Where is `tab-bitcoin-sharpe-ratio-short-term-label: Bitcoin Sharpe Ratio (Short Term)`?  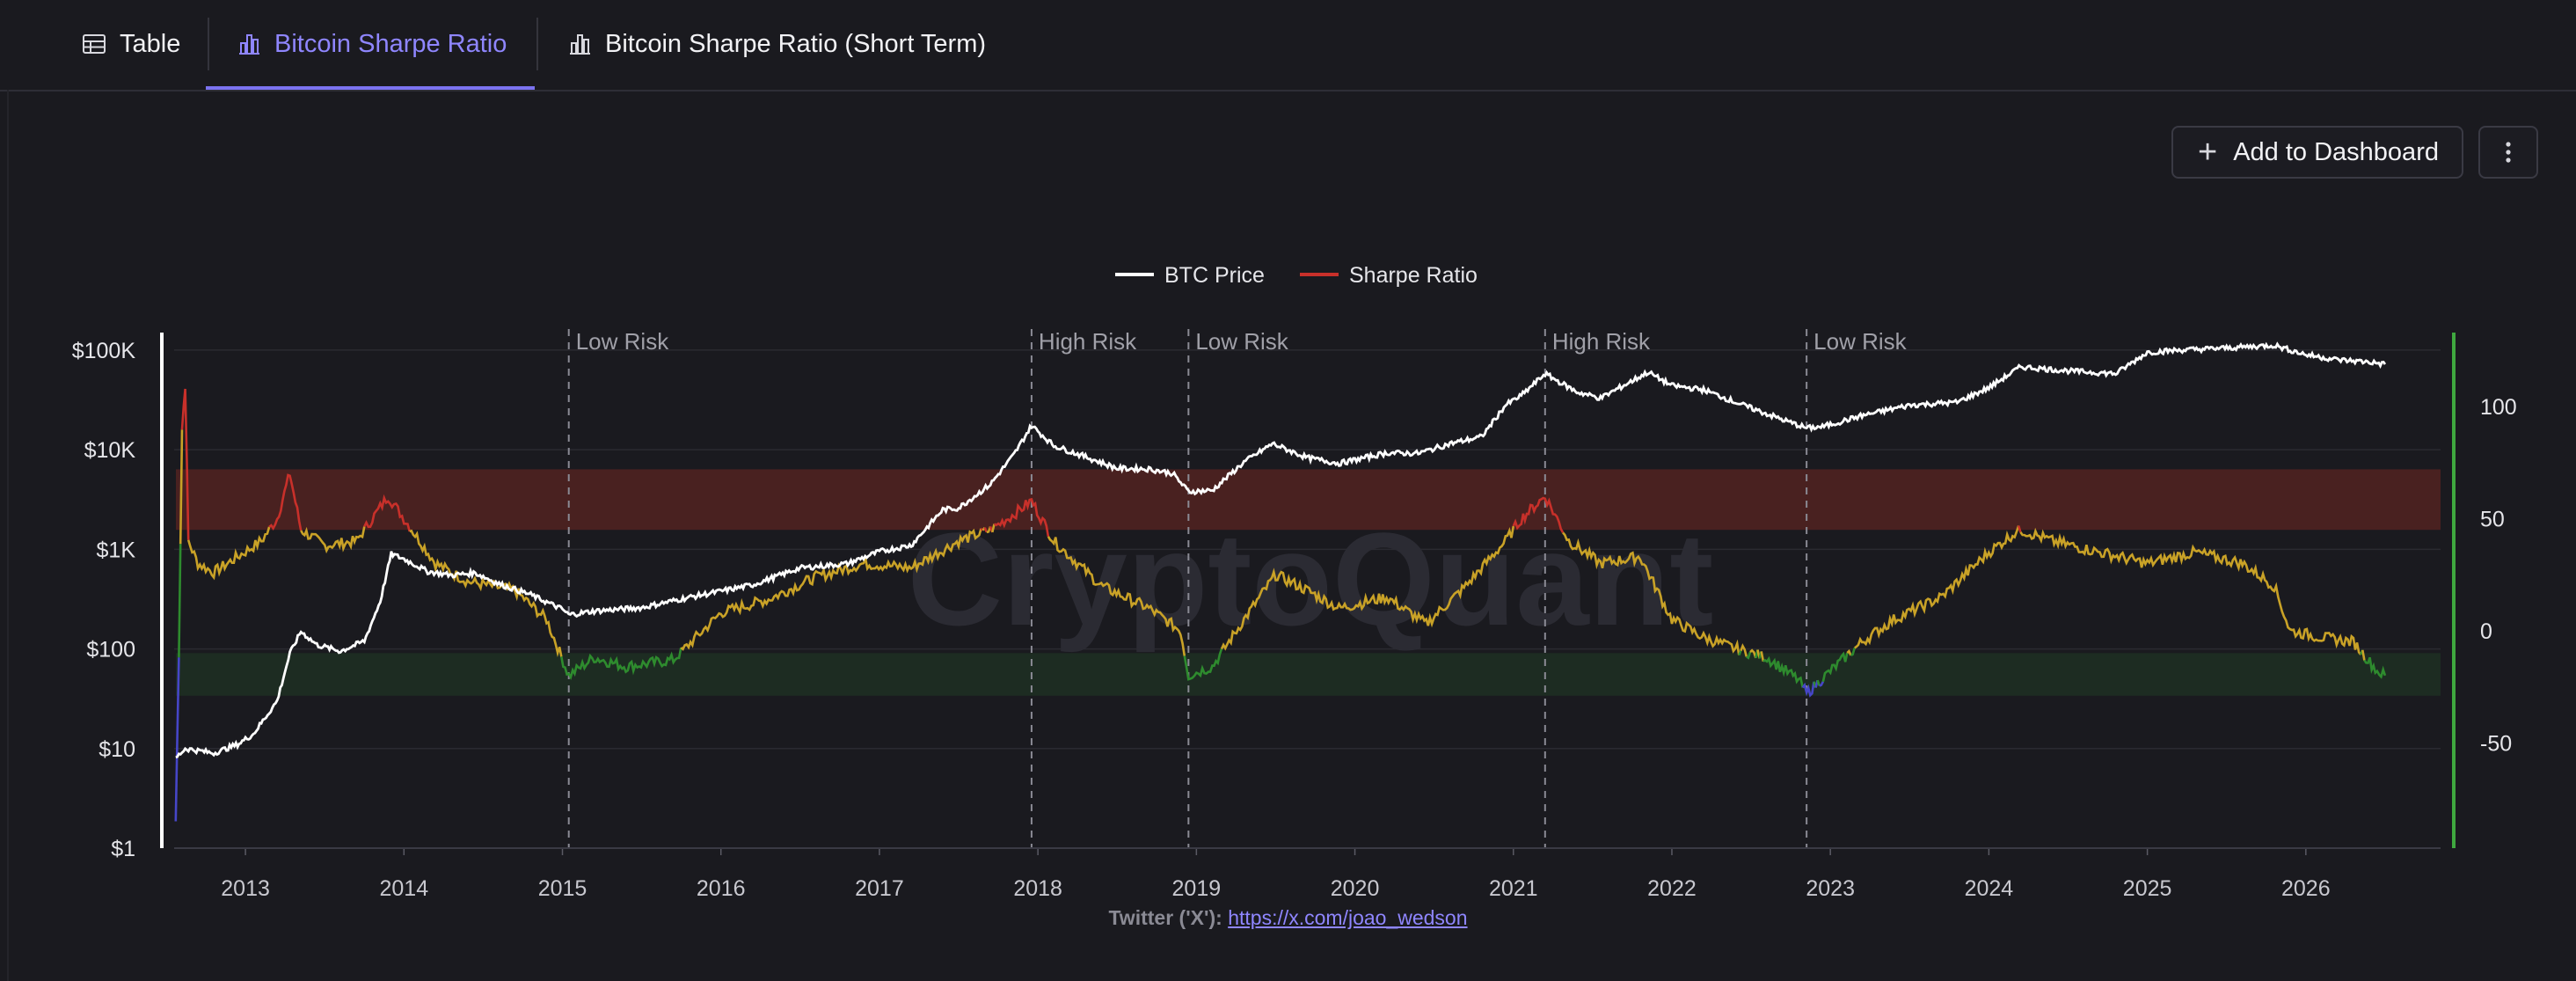
tab-bitcoin-sharpe-ratio-short-term-label: Bitcoin Sharpe Ratio (Short Term) is located at coordinates (796, 43).